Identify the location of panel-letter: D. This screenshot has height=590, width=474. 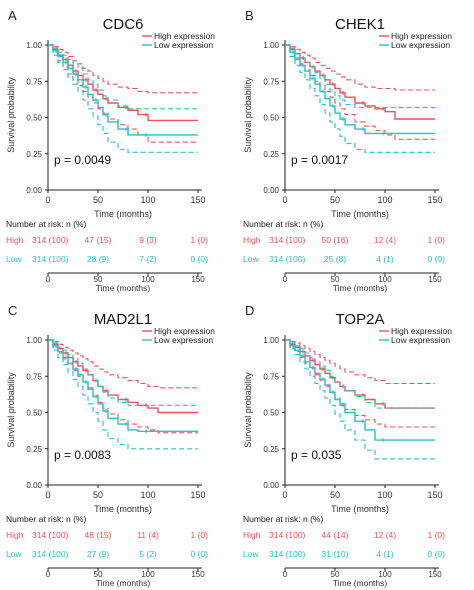
(249, 310).